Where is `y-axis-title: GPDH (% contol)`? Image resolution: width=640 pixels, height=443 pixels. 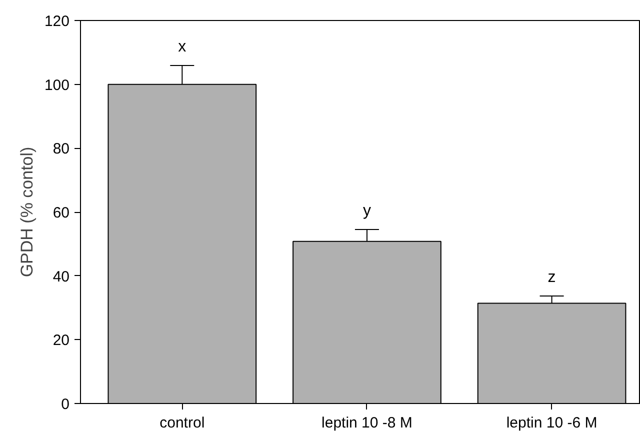 y-axis-title: GPDH (% contol) is located at coordinates (26, 212).